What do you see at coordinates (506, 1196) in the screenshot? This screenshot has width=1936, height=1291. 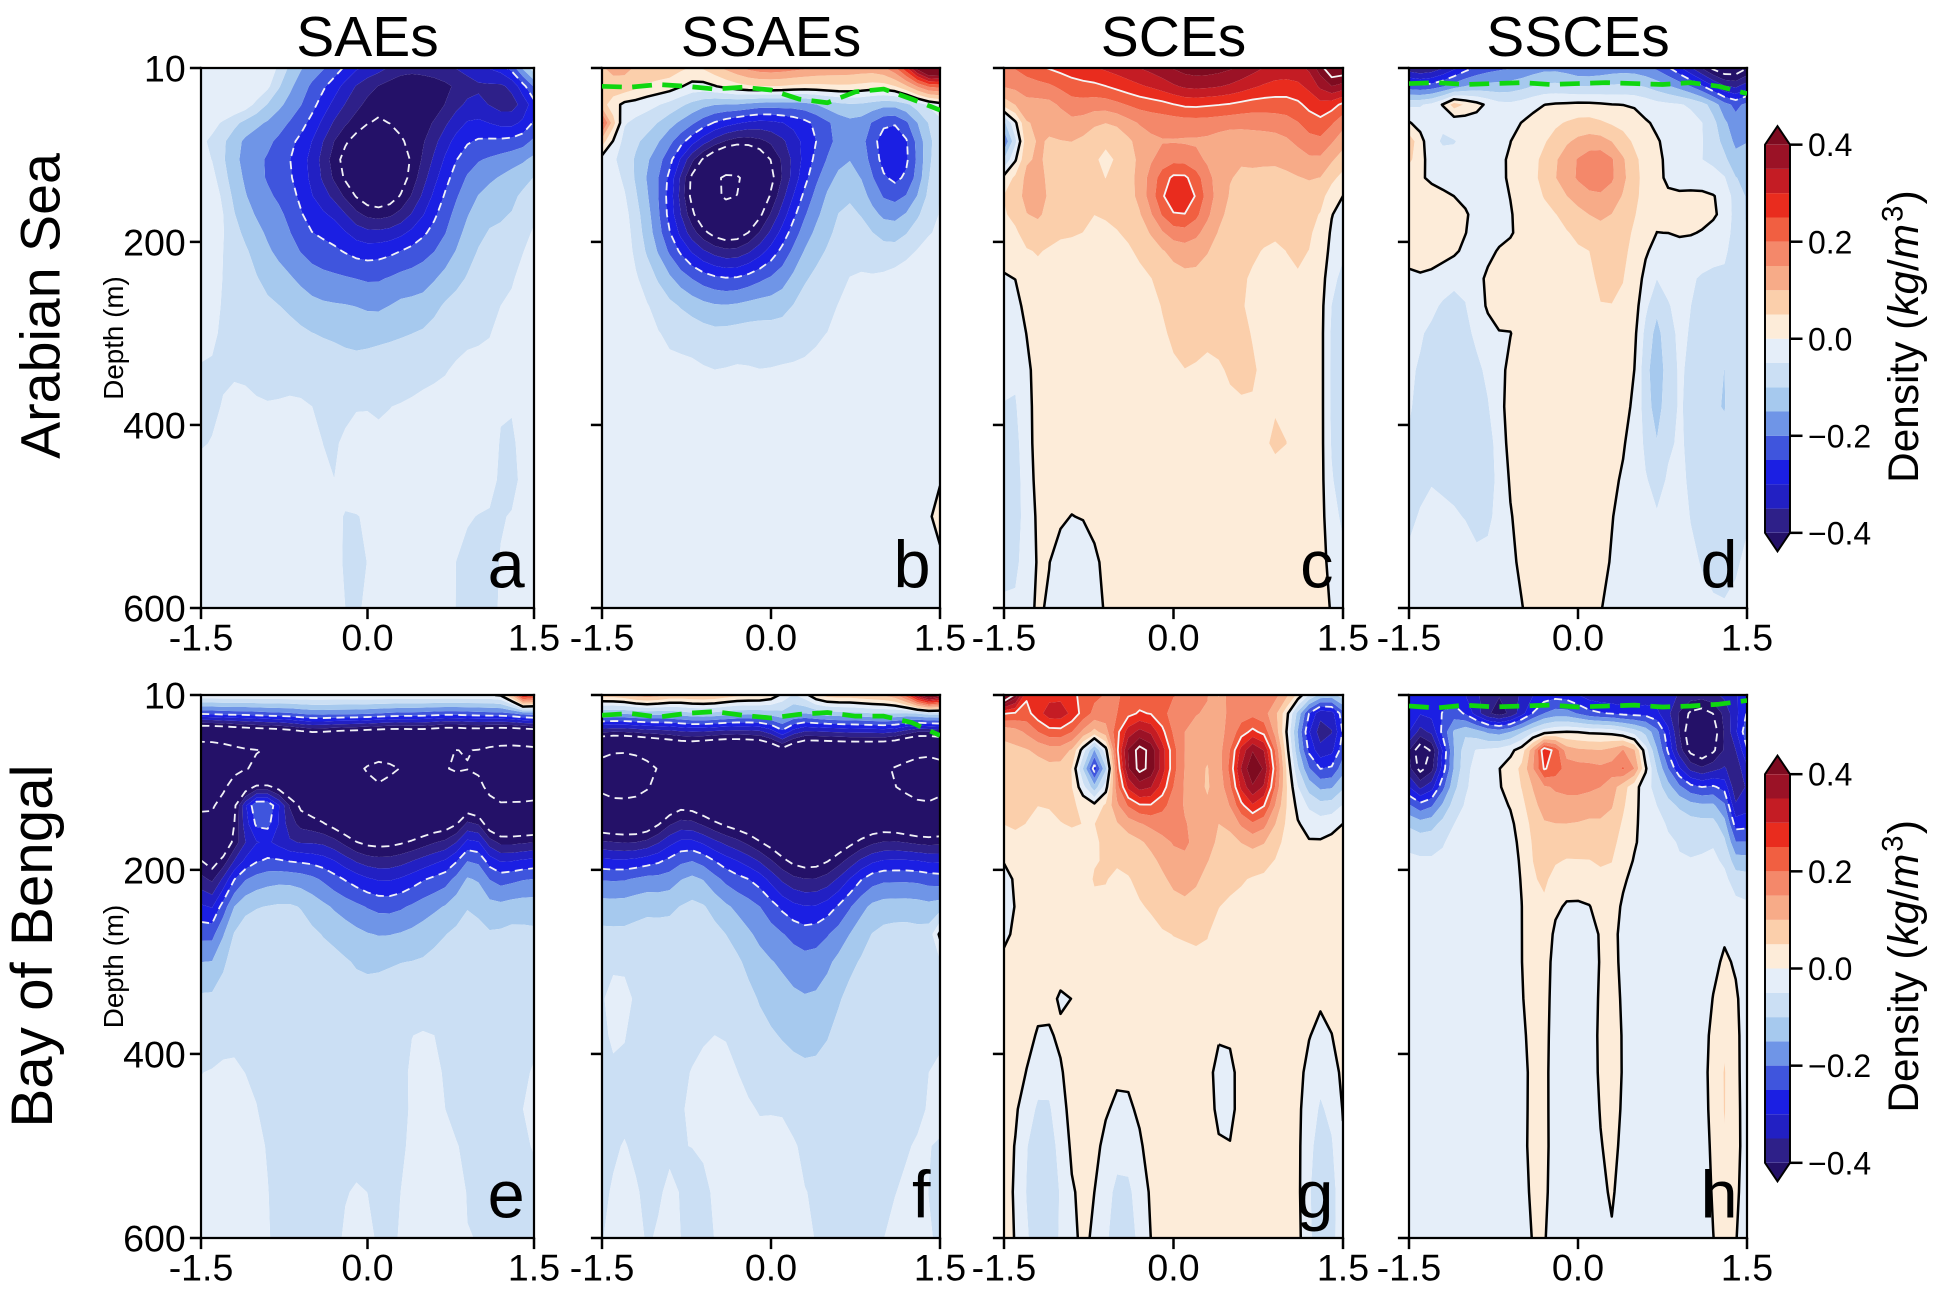 I see `svg-text: e` at bounding box center [506, 1196].